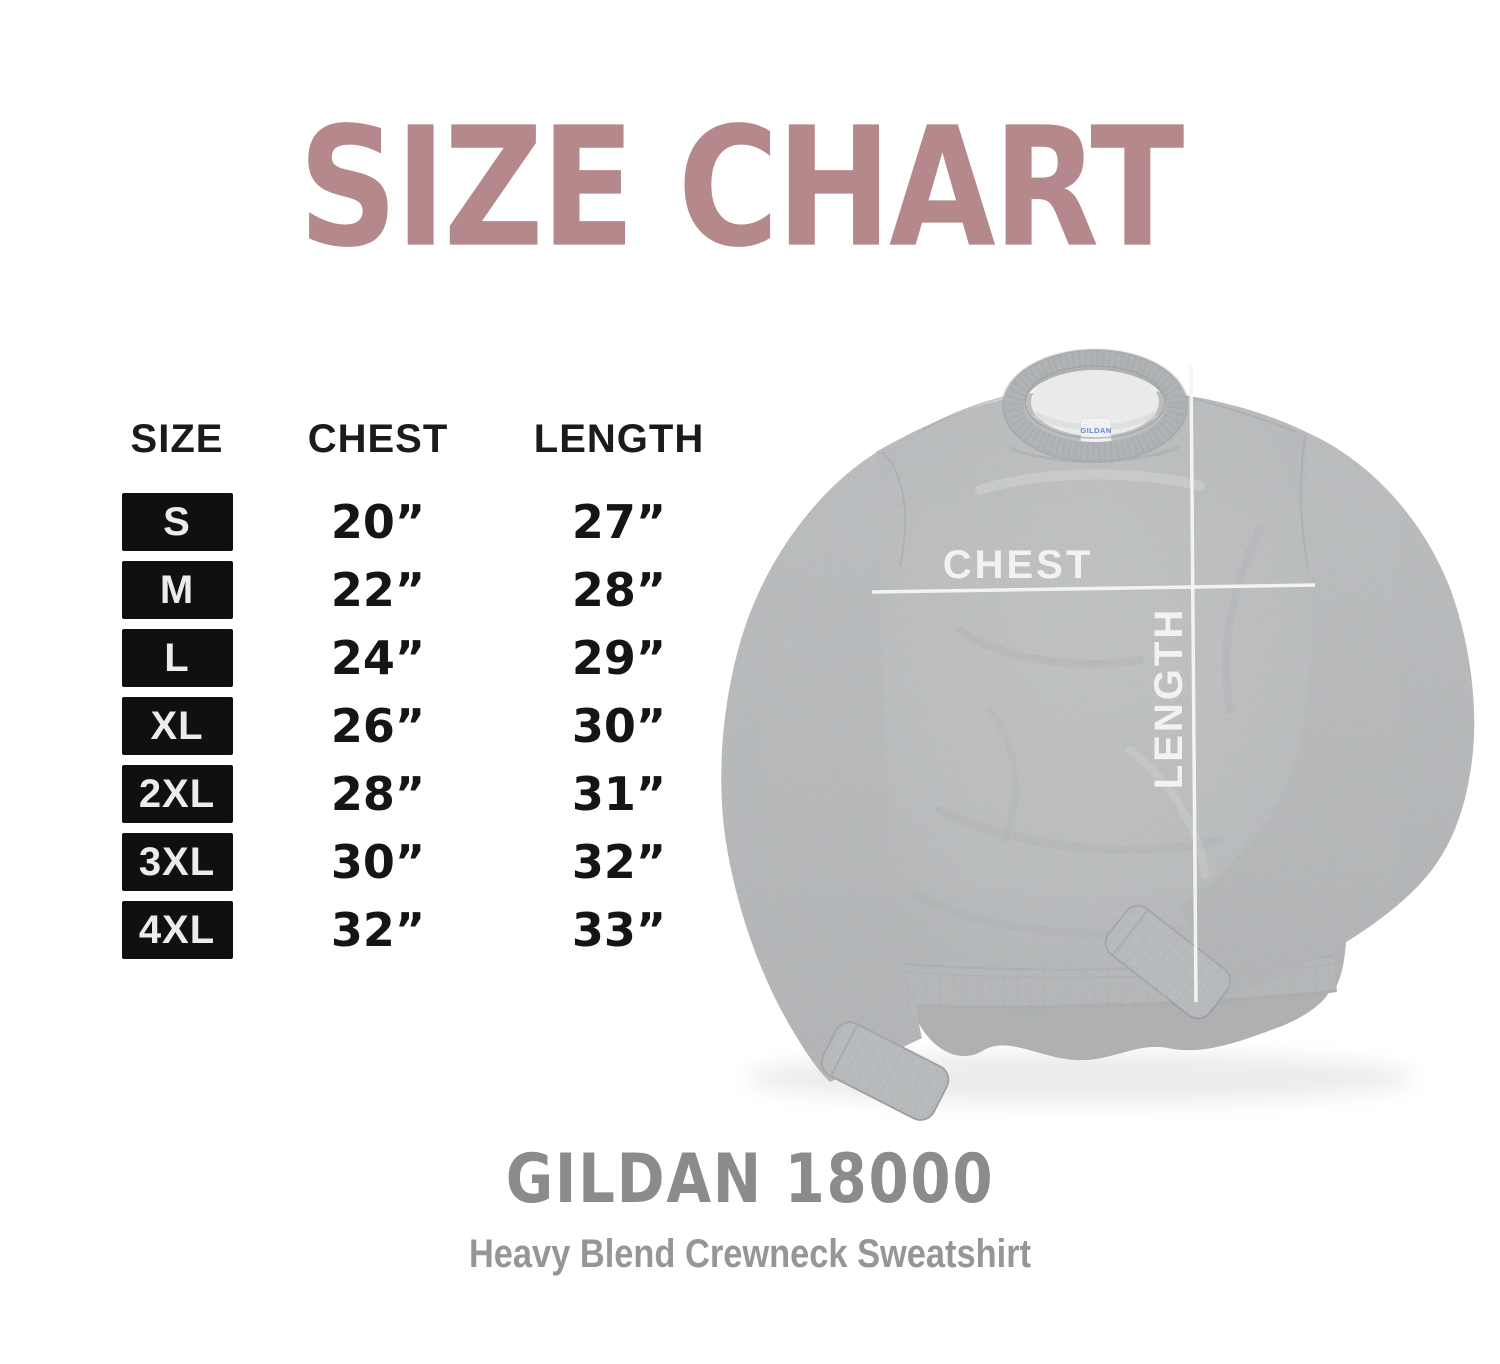 The height and width of the screenshot is (1364, 1500). Describe the element at coordinates (177, 590) in the screenshot. I see `size-badge-m: M` at that location.